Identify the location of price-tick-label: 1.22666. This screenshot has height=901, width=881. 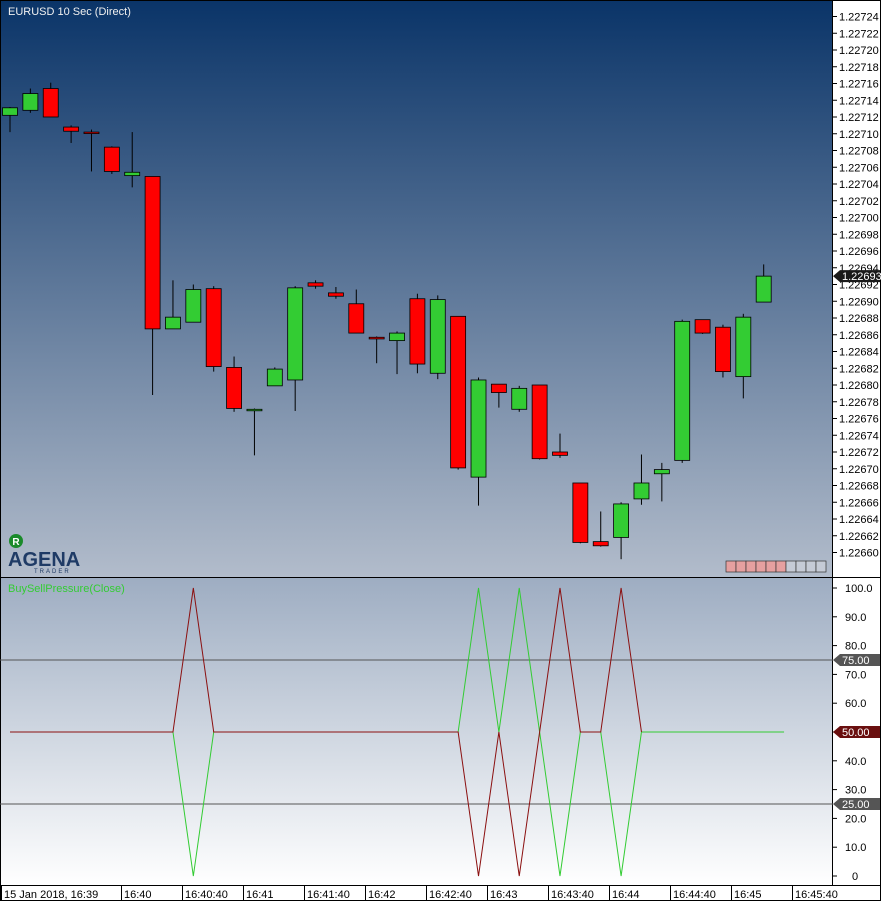
(859, 503).